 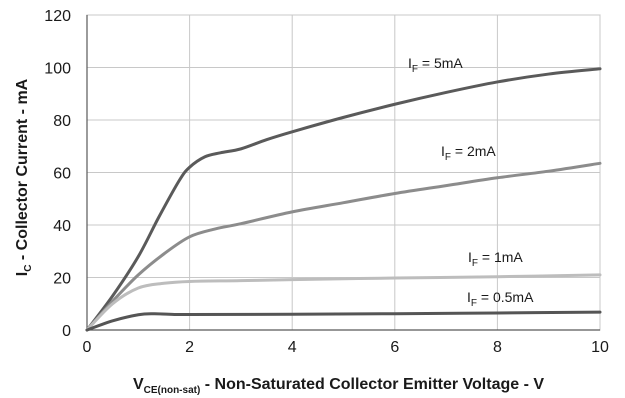 What do you see at coordinates (394, 347) in the screenshot?
I see `x-tick-label: 6` at bounding box center [394, 347].